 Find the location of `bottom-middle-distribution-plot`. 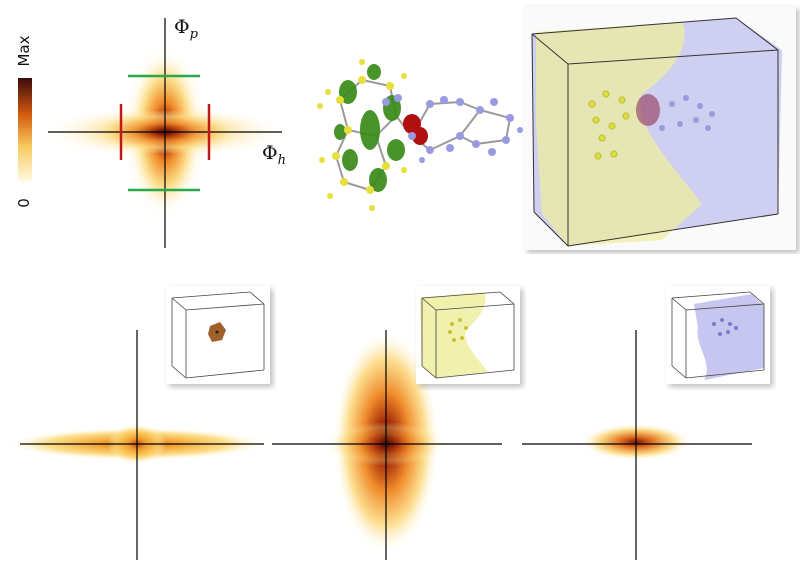

bottom-middle-distribution-plot is located at coordinates (387, 445).